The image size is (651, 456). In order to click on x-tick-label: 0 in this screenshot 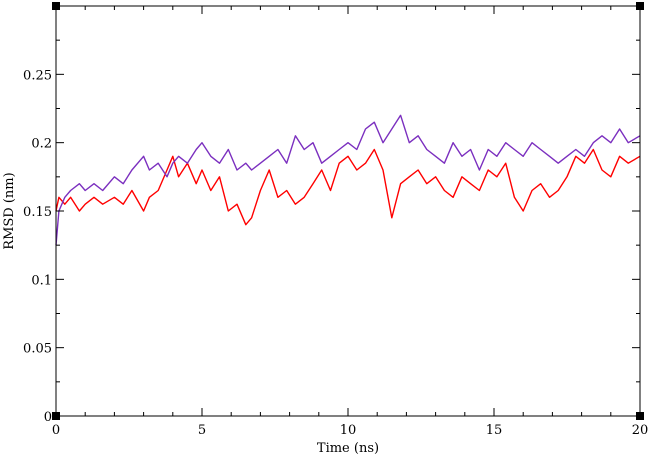, I will do `click(56, 430)`.